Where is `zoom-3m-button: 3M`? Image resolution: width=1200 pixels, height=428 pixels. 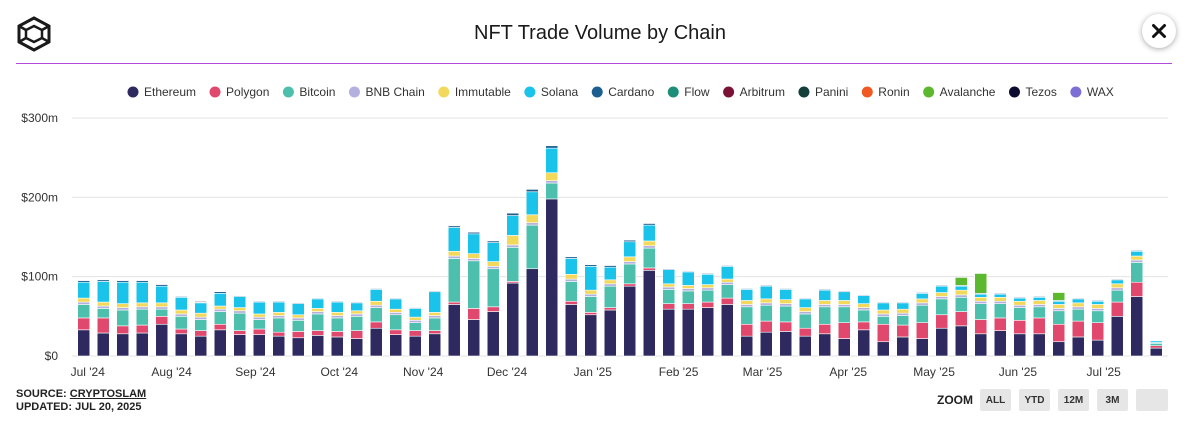
zoom-3m-button: 3M is located at coordinates (1112, 400).